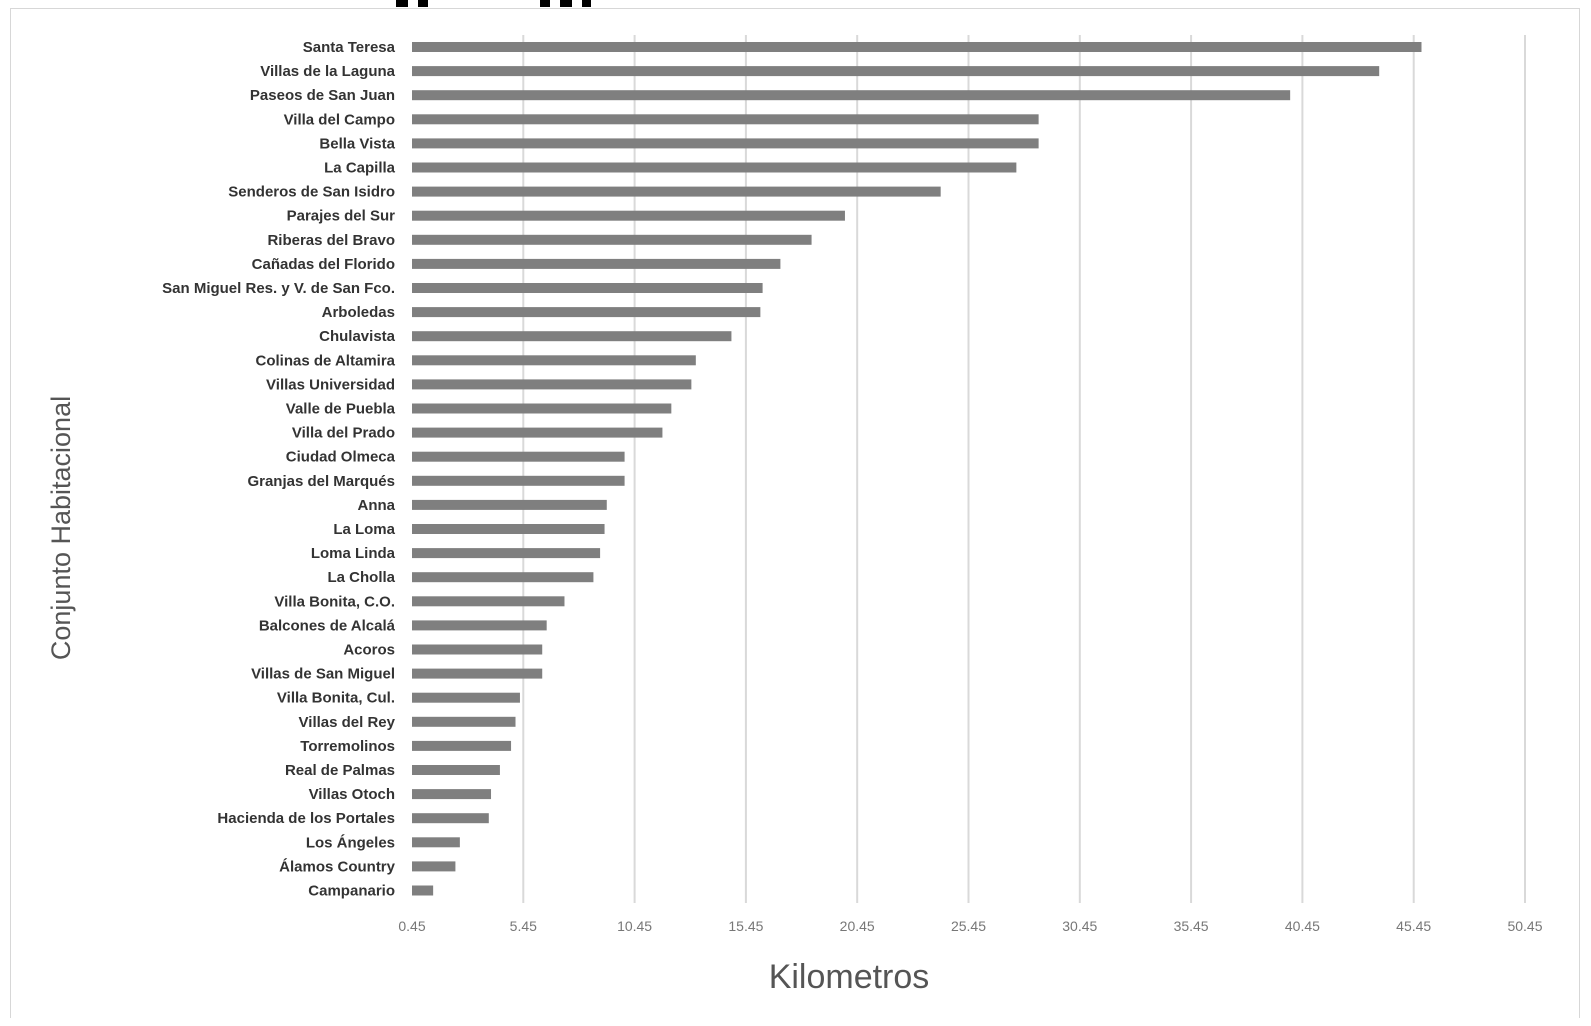 The height and width of the screenshot is (1026, 1591). What do you see at coordinates (377, 505) in the screenshot?
I see `category-label: Anna` at bounding box center [377, 505].